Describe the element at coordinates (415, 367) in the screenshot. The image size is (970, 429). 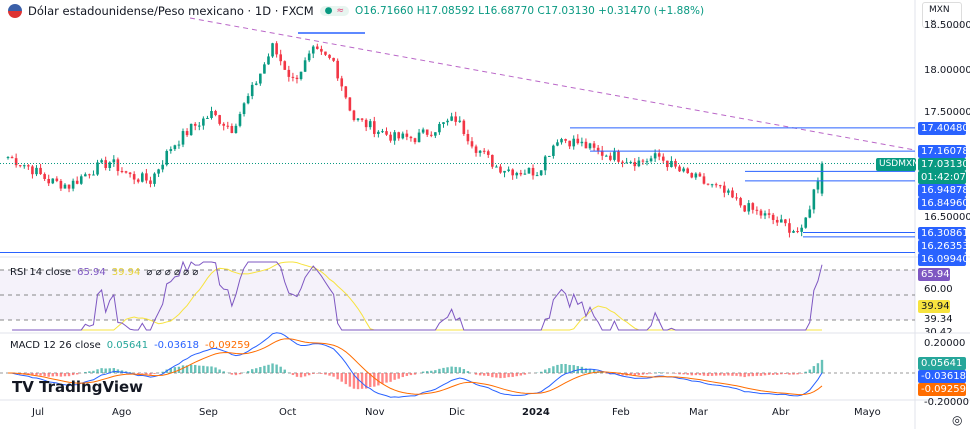
I see `signal-line` at that location.